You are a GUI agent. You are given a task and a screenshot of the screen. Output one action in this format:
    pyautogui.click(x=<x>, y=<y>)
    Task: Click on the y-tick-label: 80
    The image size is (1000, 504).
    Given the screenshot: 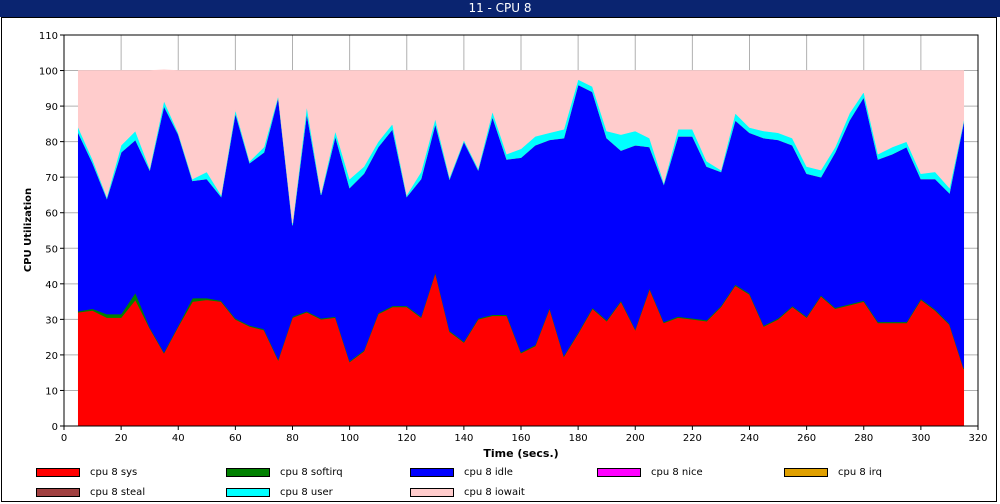 What is the action you would take?
    pyautogui.click(x=51, y=143)
    